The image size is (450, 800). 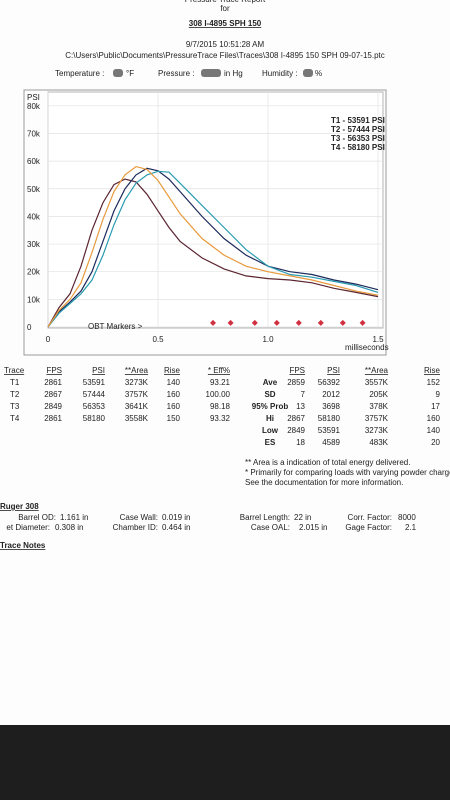 What do you see at coordinates (15, 382) in the screenshot?
I see `table-cell: T1` at bounding box center [15, 382].